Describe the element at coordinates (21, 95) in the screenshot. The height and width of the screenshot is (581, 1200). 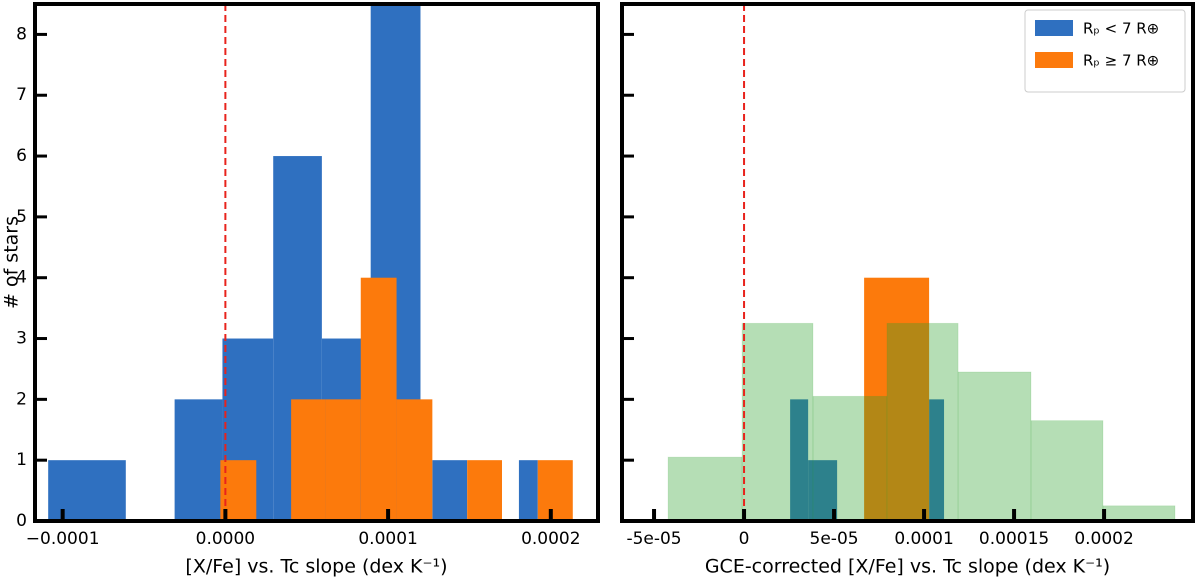
I see `y-tick-label: 7` at that location.